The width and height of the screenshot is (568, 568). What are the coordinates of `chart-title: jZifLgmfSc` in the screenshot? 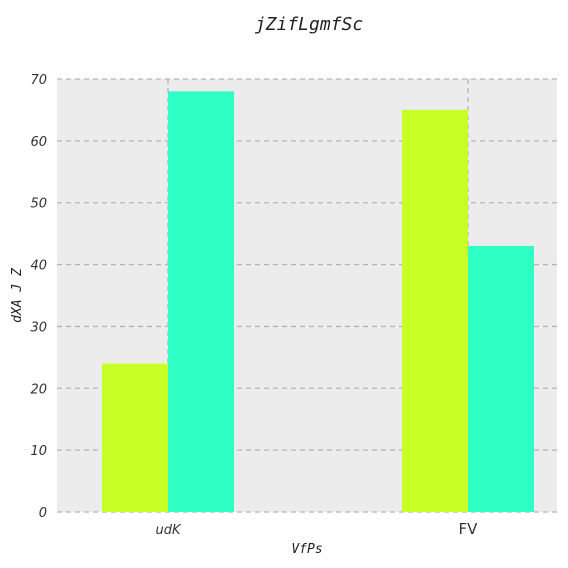 It's located at (309, 24).